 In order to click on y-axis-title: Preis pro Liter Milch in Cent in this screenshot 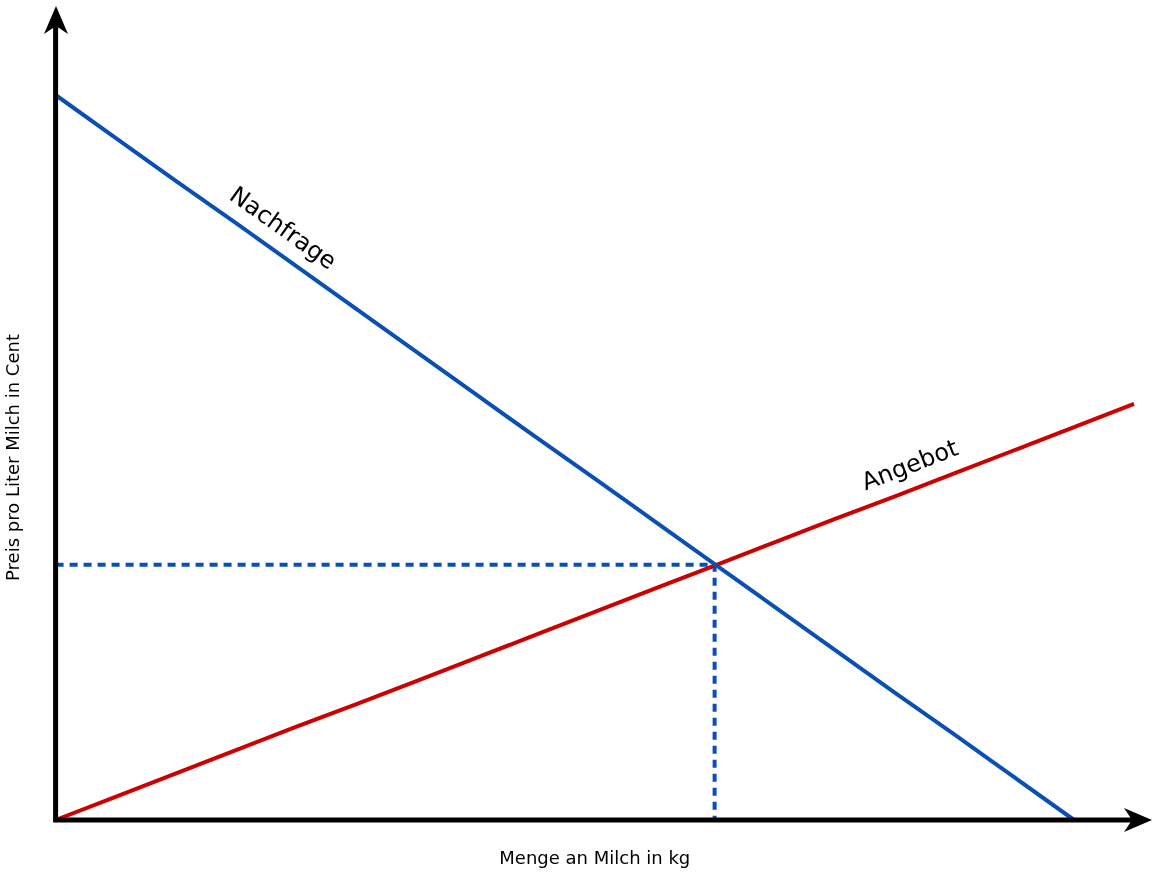, I will do `click(13, 457)`.